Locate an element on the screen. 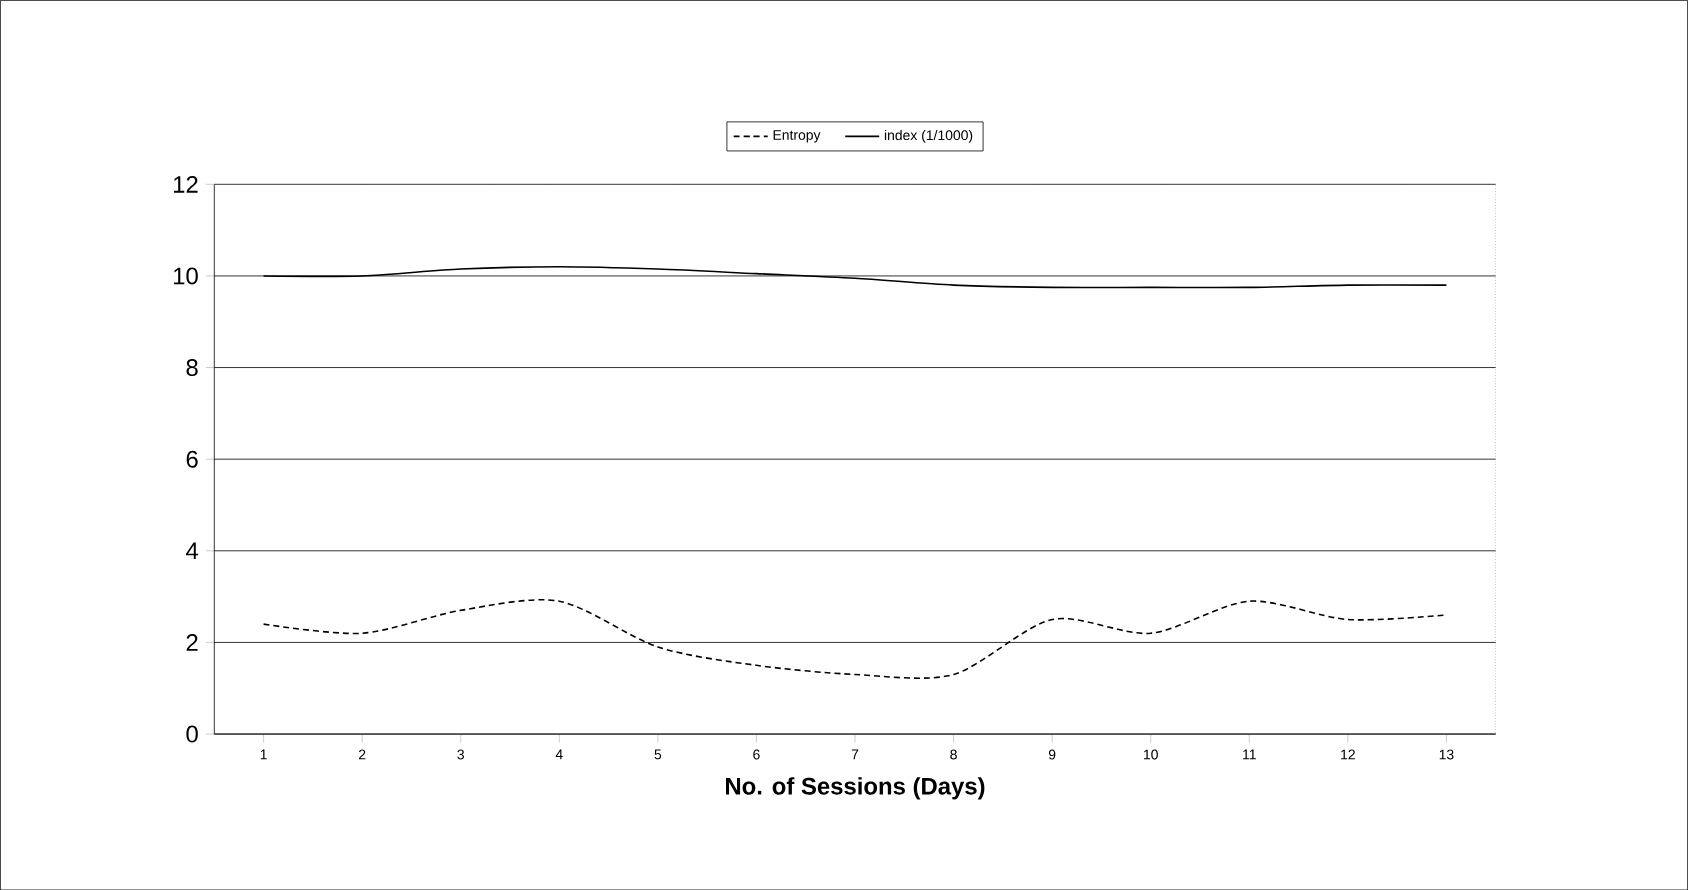 Image resolution: width=1688 pixels, height=890 pixels. y-tick-label: 4 is located at coordinates (192, 550).